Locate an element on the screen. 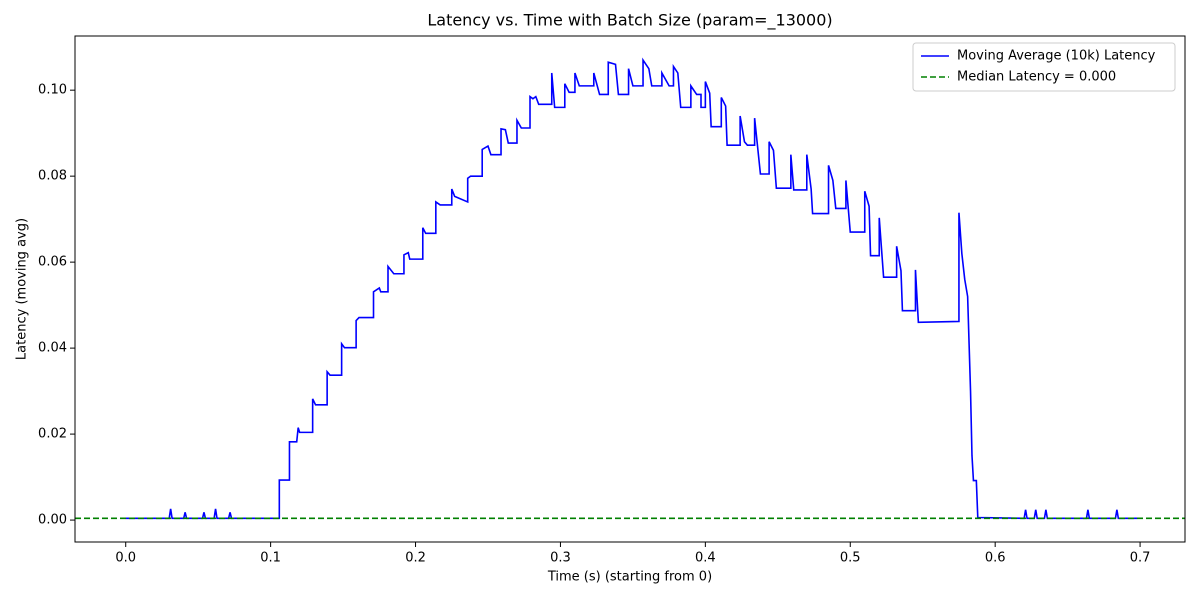  y-tick-label: 0.06 is located at coordinates (52, 262).